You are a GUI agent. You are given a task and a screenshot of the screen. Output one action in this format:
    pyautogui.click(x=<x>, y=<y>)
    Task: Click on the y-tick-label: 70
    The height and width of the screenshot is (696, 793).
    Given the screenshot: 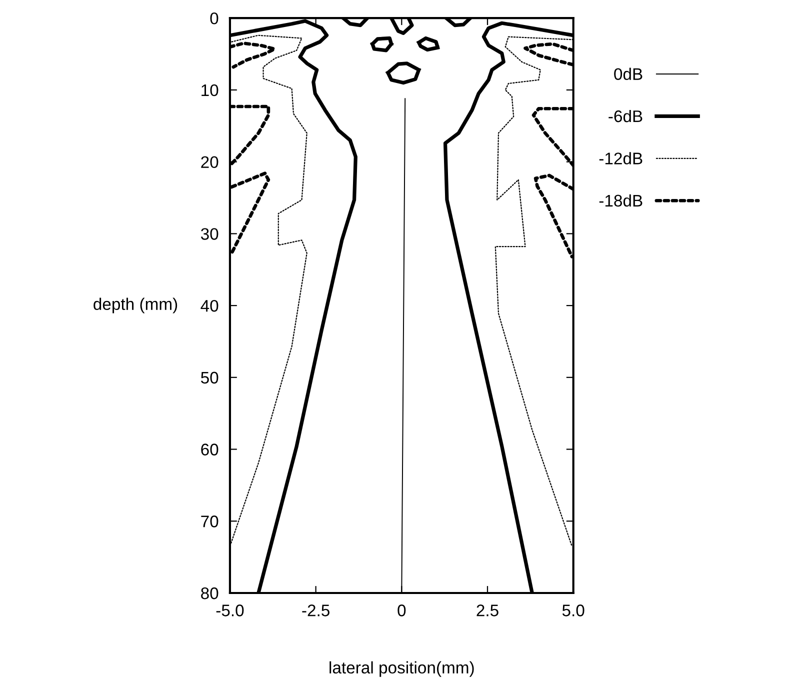 What is the action you would take?
    pyautogui.click(x=209, y=522)
    